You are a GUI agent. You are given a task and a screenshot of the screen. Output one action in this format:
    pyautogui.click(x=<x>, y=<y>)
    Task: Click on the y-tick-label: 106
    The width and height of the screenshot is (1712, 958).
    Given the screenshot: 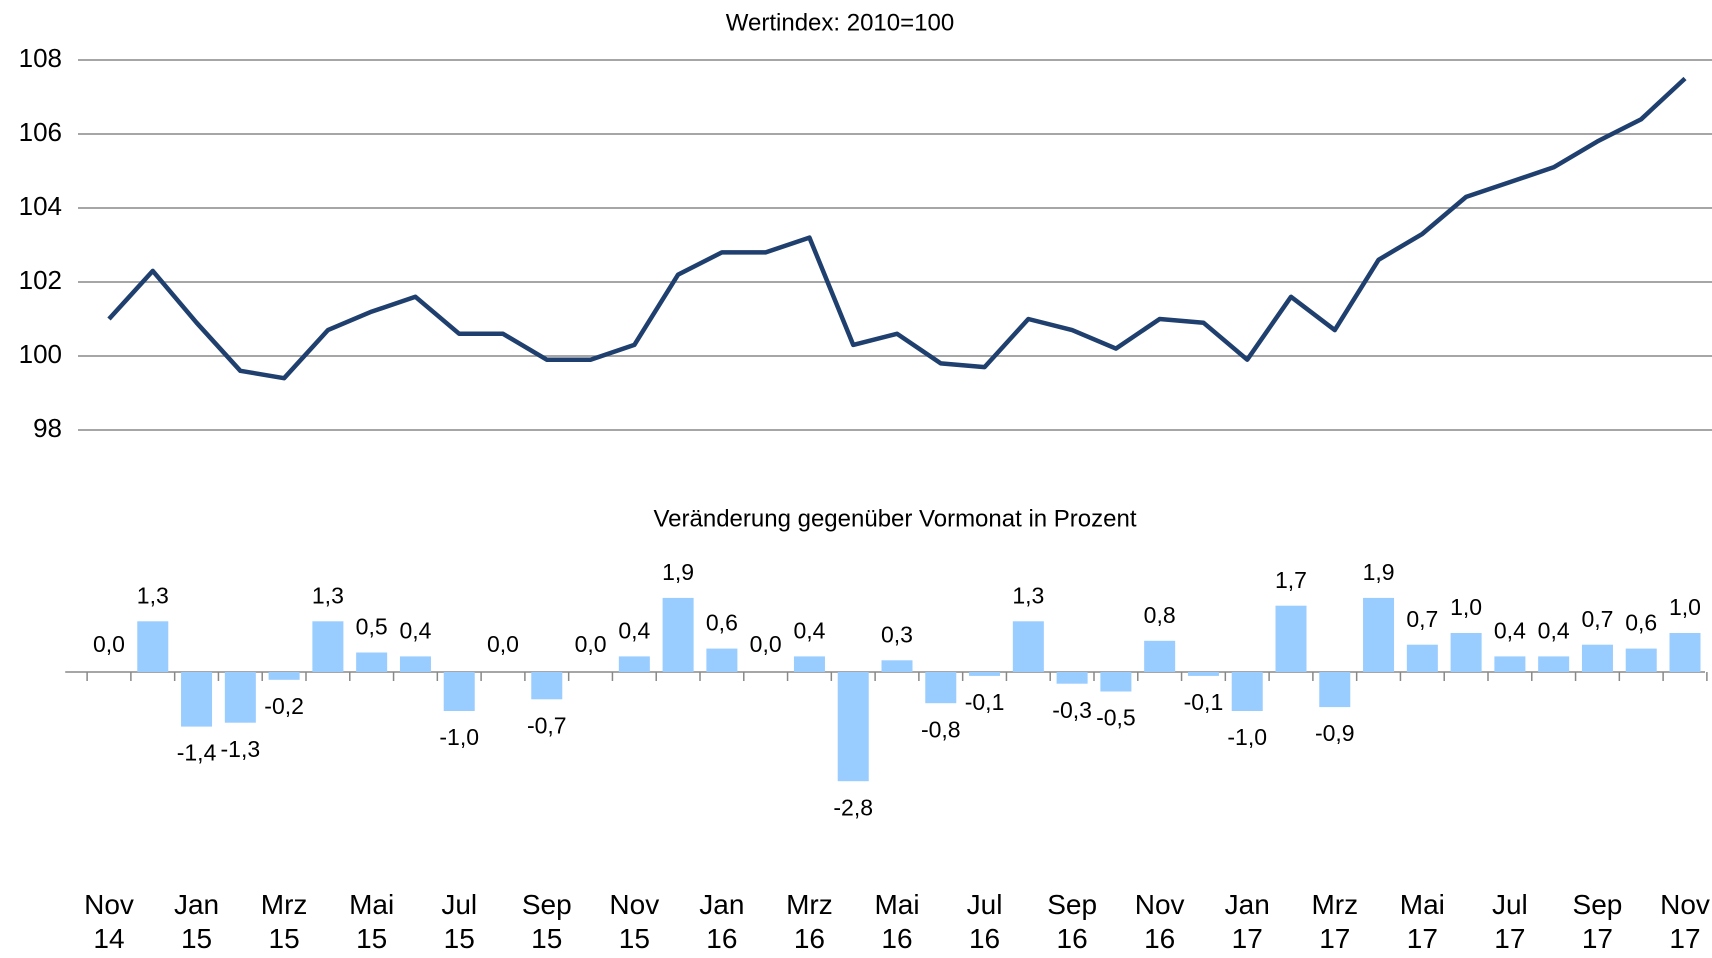 What is the action you would take?
    pyautogui.click(x=40, y=132)
    